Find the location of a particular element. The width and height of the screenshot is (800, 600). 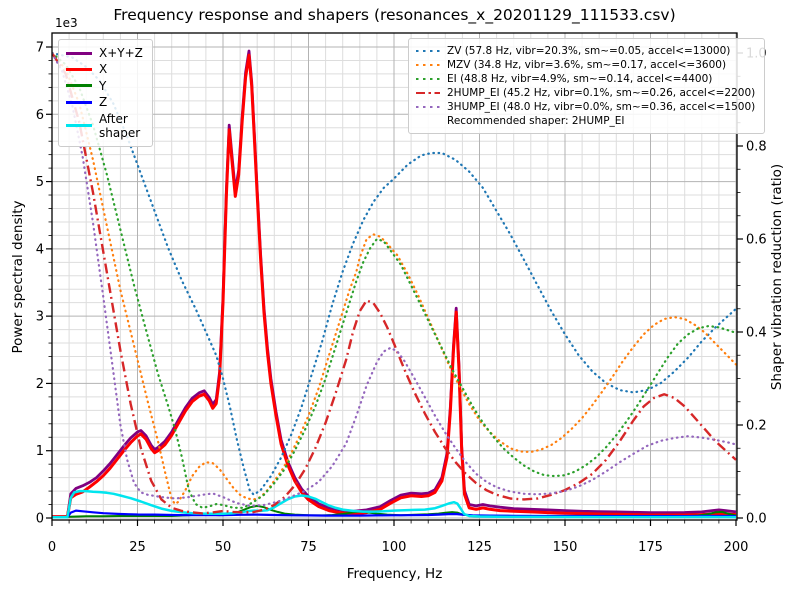

svg-text: 0.6 is located at coordinates (756, 240).